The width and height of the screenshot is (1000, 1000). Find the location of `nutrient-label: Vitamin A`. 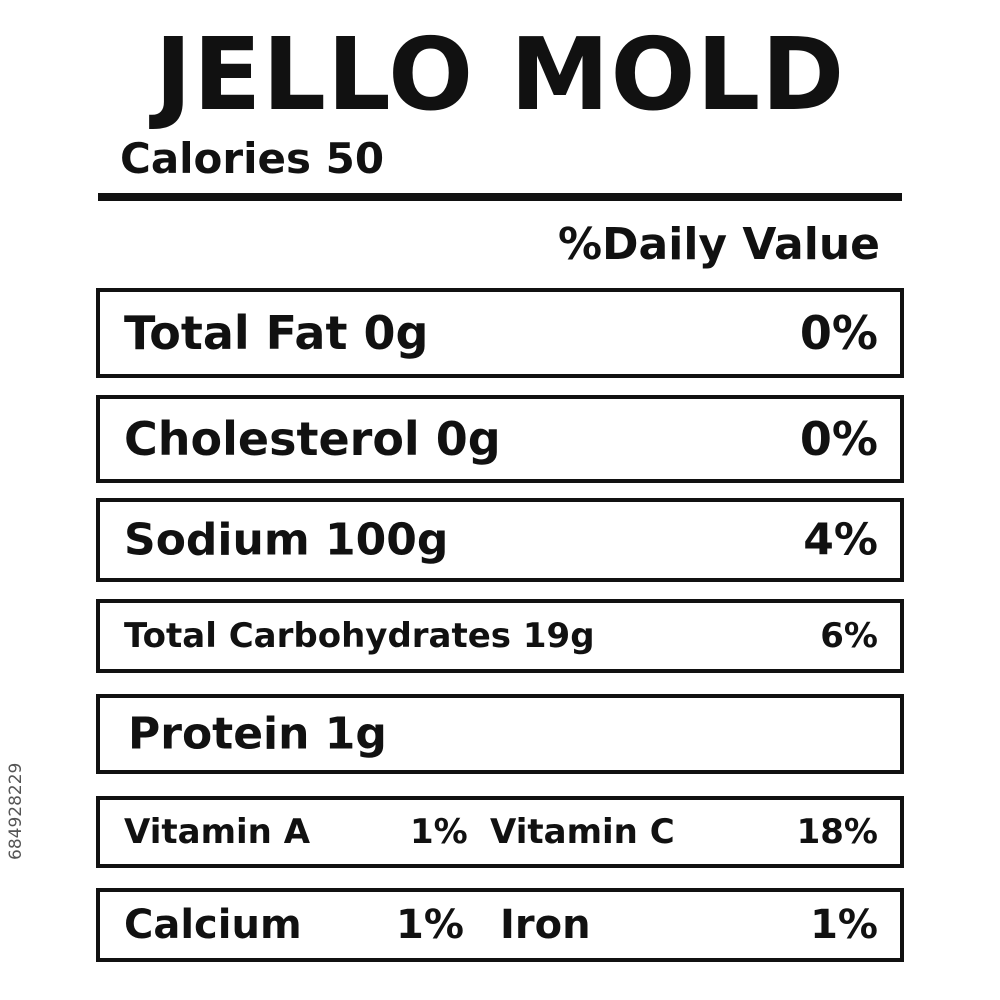

nutrient-label: Vitamin A is located at coordinates (217, 832).